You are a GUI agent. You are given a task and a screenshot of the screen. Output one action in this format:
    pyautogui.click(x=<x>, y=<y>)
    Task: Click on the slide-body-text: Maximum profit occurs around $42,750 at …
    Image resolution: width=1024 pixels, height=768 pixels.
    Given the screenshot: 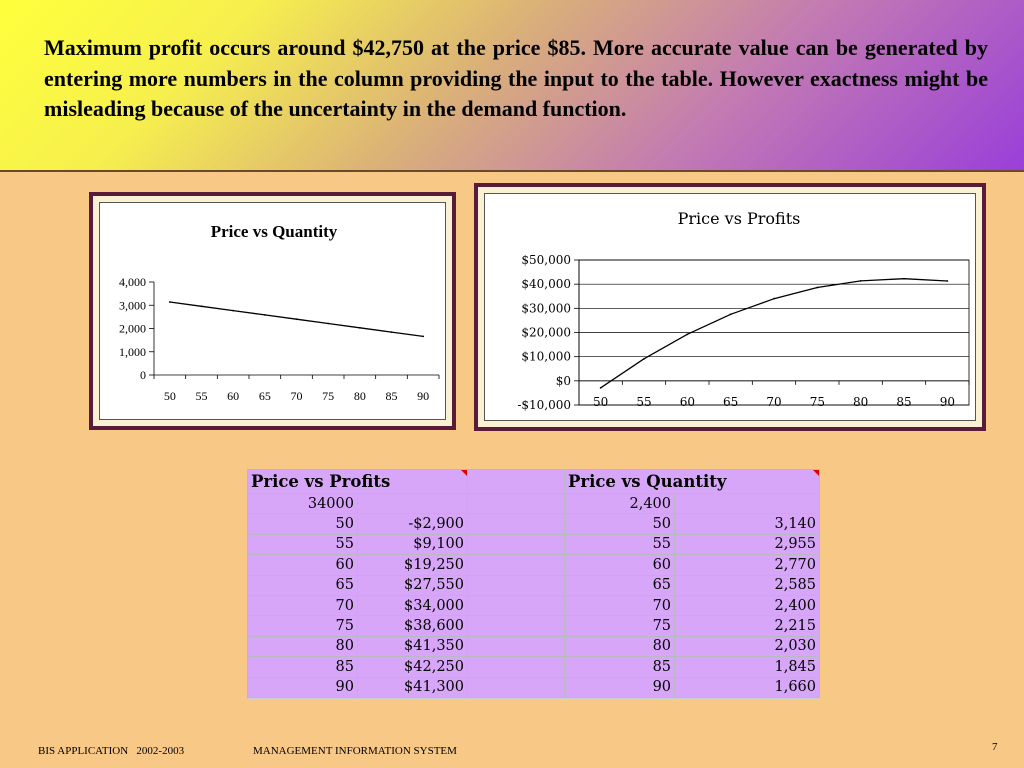 What is the action you would take?
    pyautogui.click(x=516, y=78)
    